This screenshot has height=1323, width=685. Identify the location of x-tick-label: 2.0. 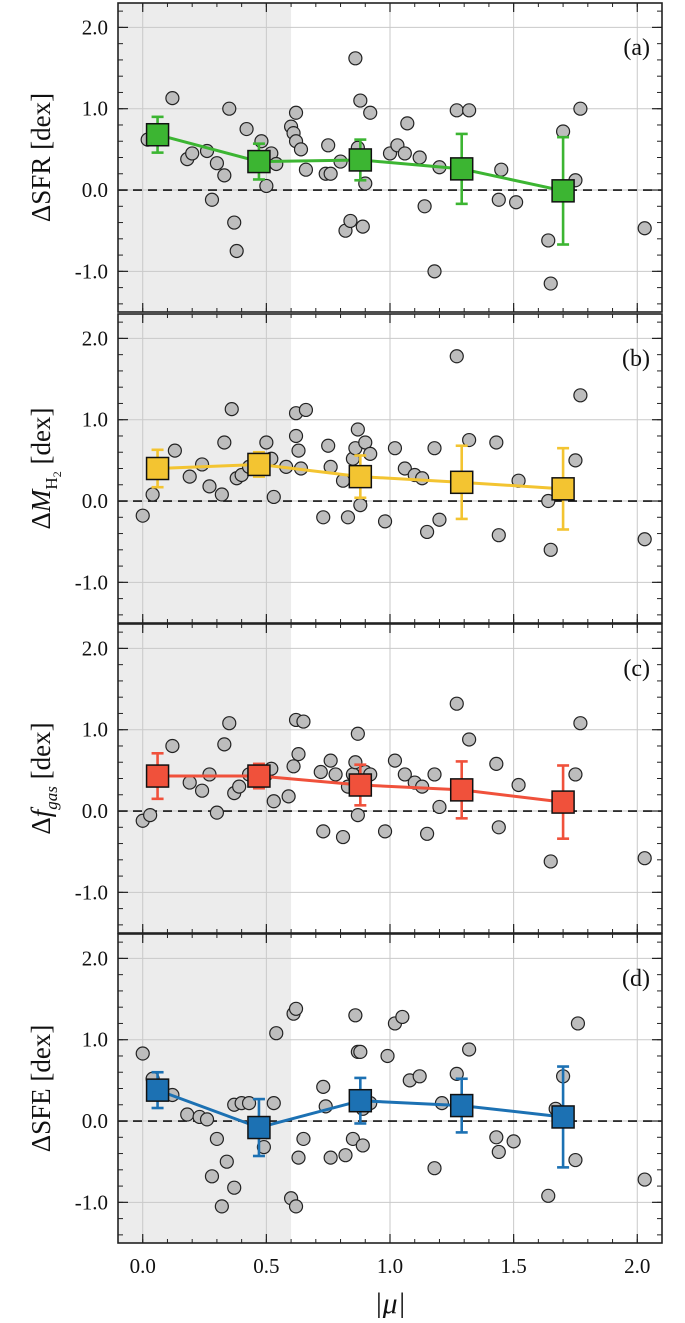
(637, 1266).